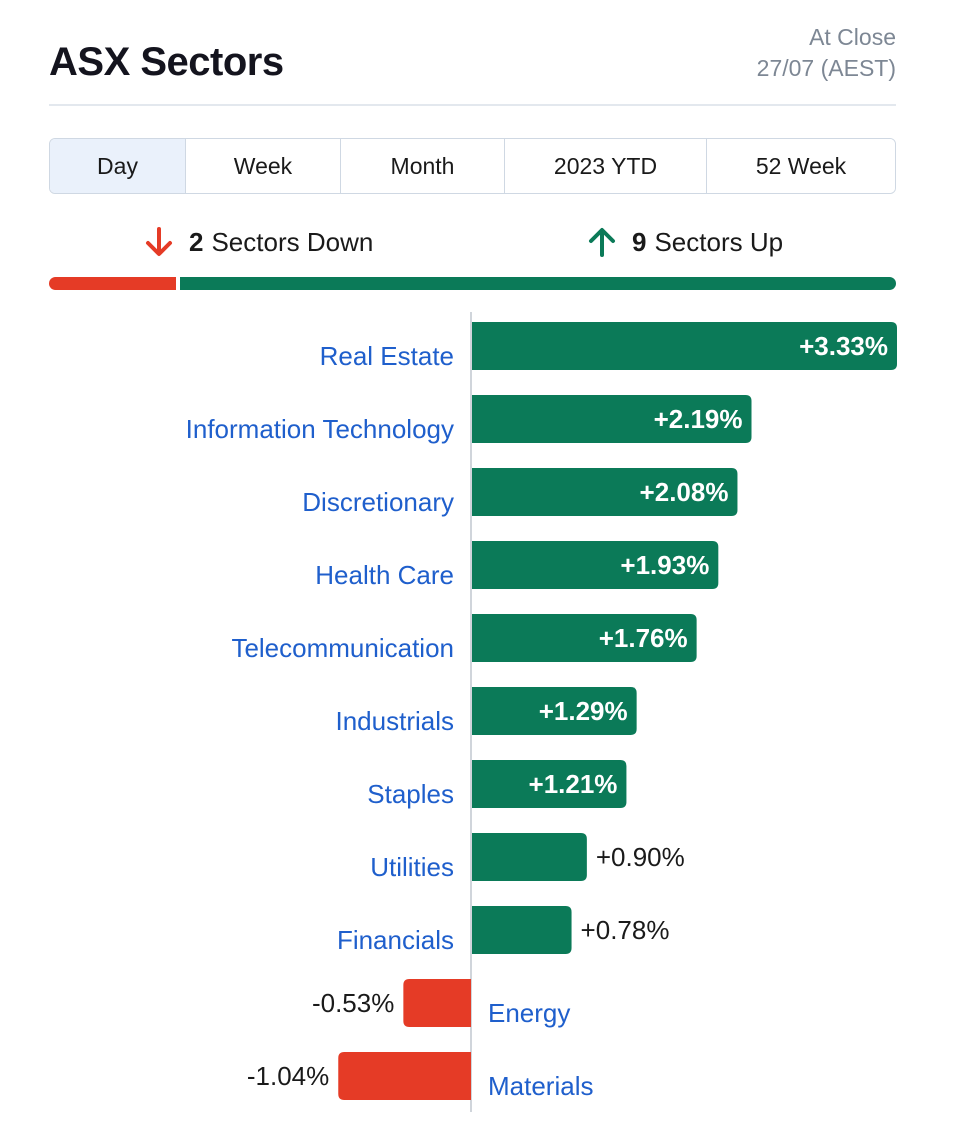  Describe the element at coordinates (423, 166) in the screenshot. I see `tab-month: Month` at that location.